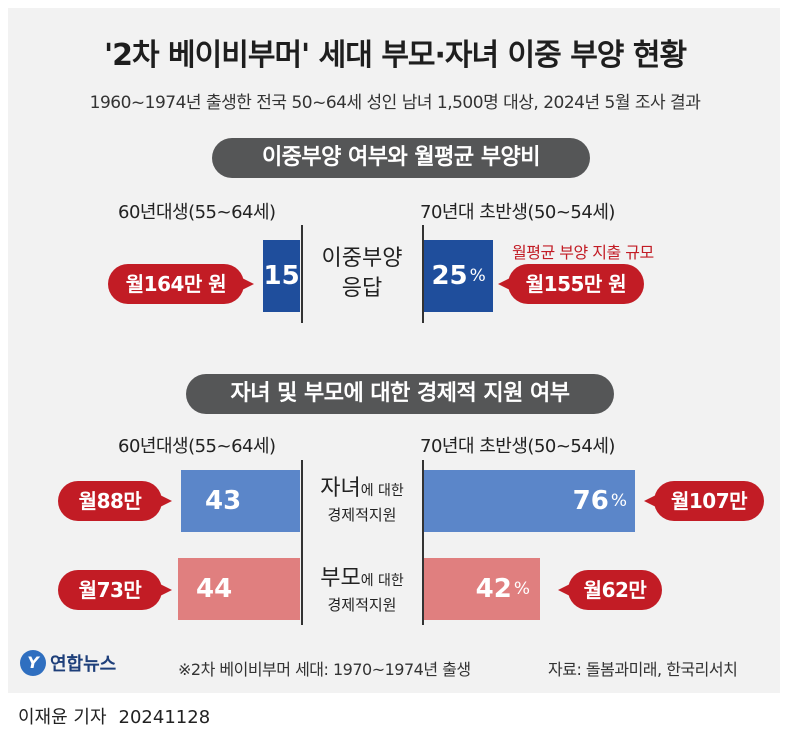 The width and height of the screenshot is (790, 749). What do you see at coordinates (618, 501) in the screenshot?
I see `percent-sign-children: %` at bounding box center [618, 501].